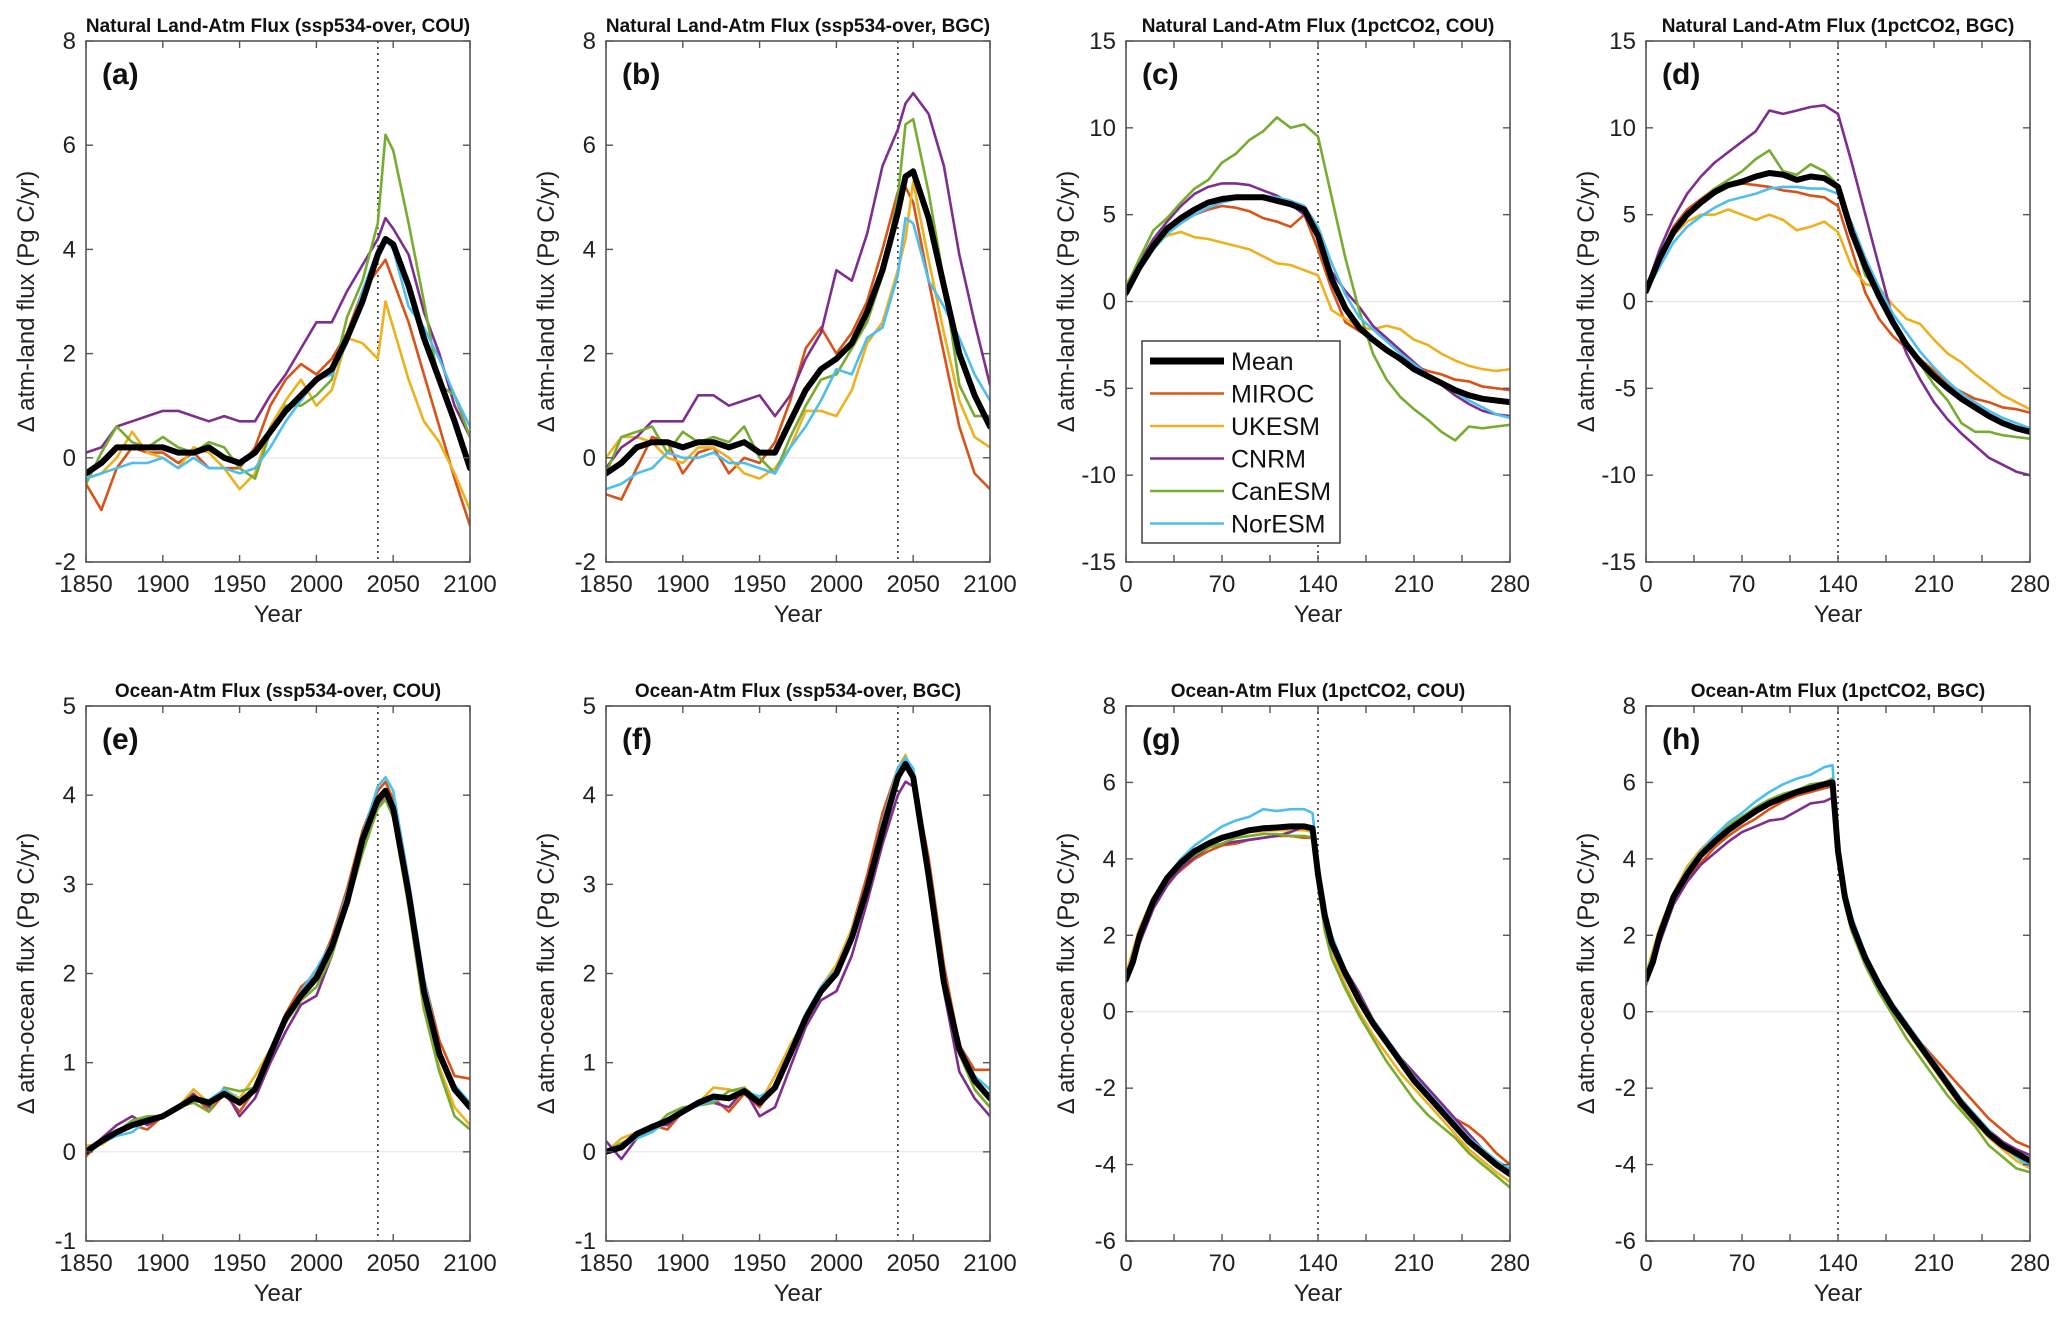 The width and height of the screenshot is (2067, 1328). Describe the element at coordinates (1102, 41) in the screenshot. I see `y-tick-label: 15` at that location.